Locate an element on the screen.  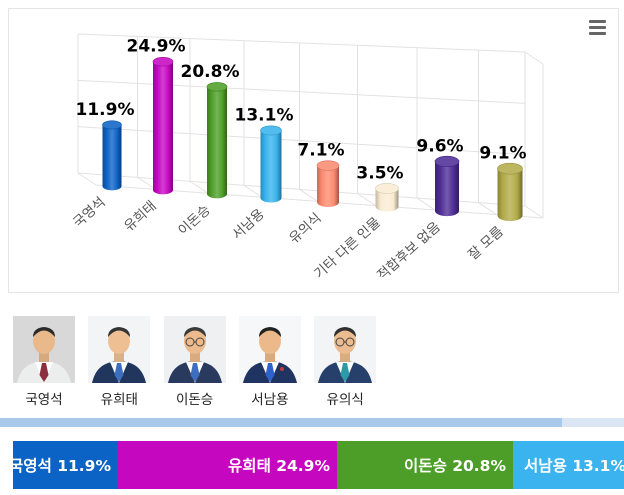
result-segment-1: 국영석 11.9% is located at coordinates (65, 465).